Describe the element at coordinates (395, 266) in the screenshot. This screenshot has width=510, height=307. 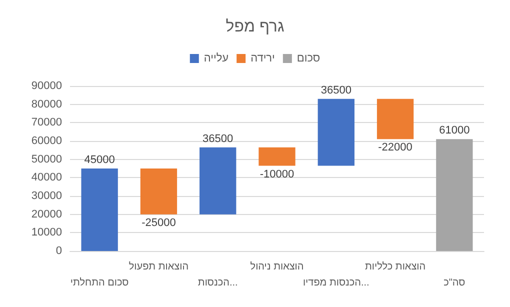
I see `x-tick-label: הוצאות כלליות` at that location.